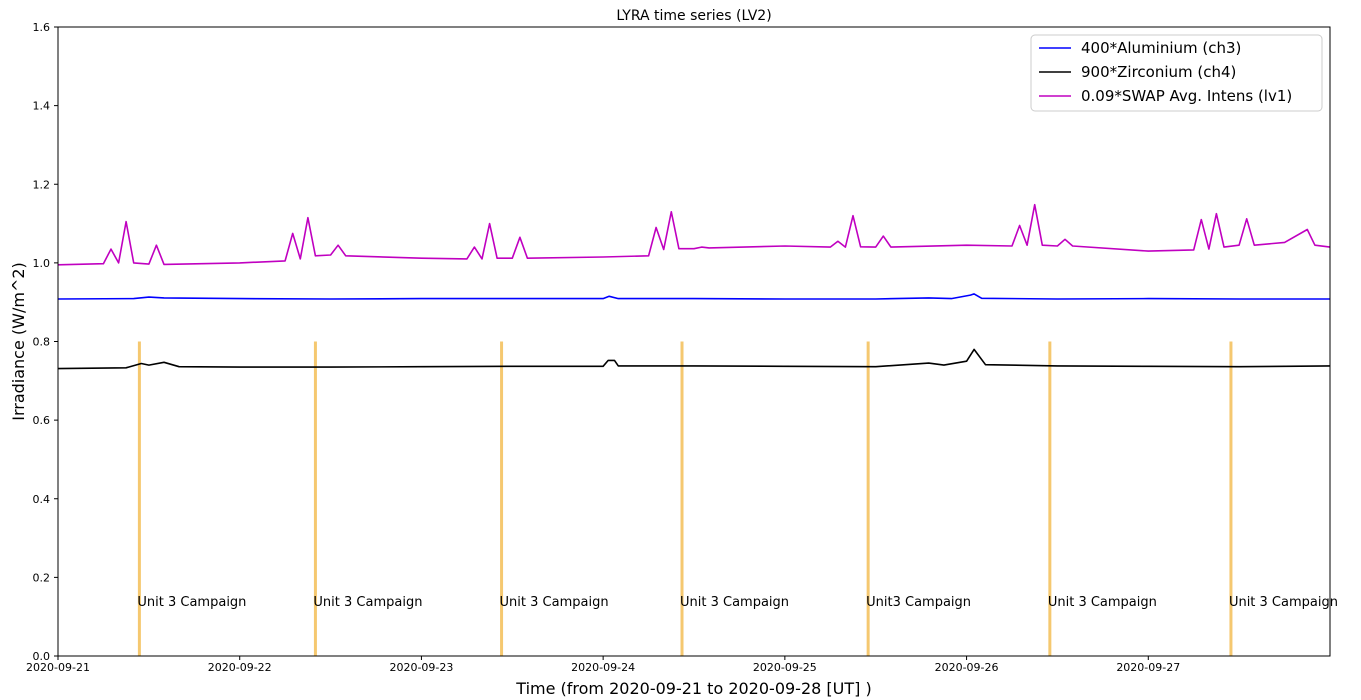 This screenshot has width=1361, height=700. I want to click on x-tick-label: 2020-09-25, so click(785, 667).